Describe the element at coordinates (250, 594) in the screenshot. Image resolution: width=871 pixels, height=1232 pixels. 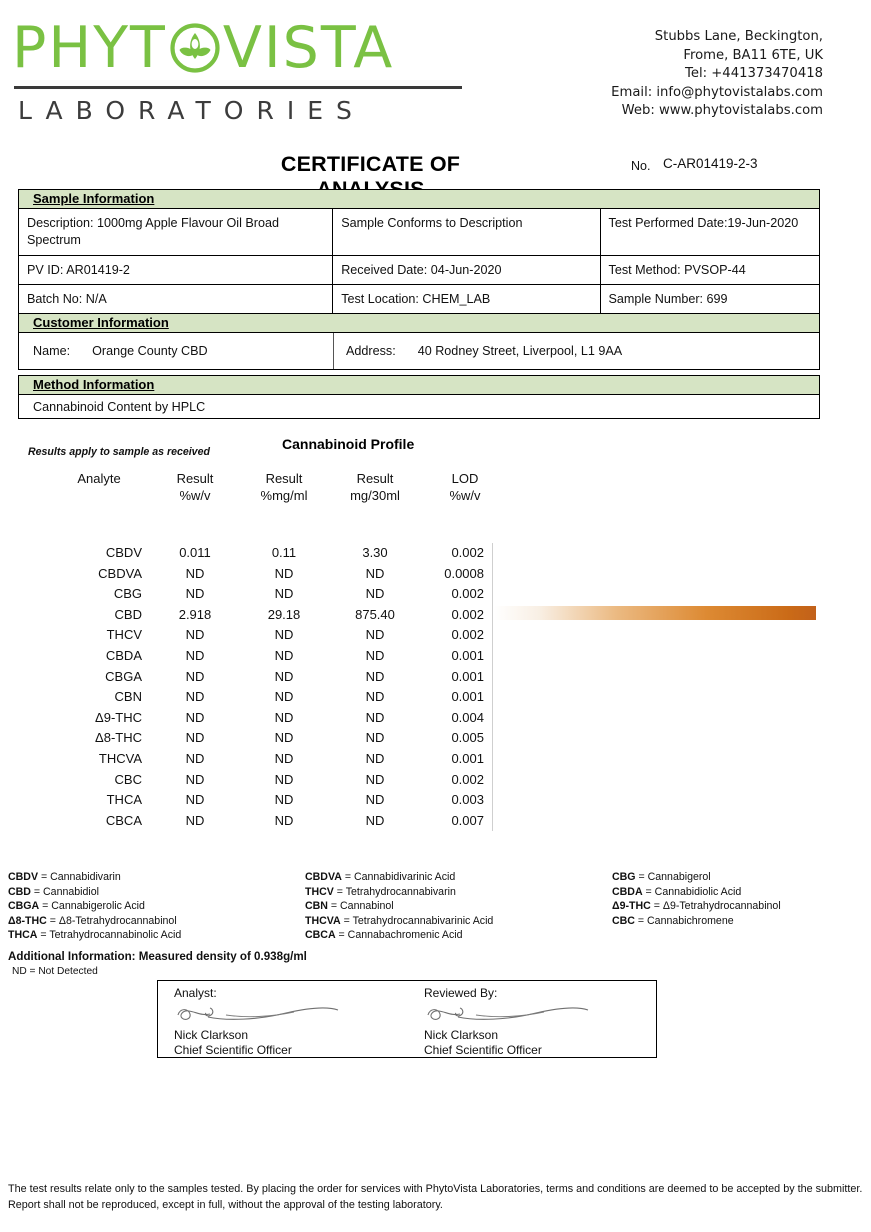
I see `table-row: CBG ND ND ND 0.002` at that location.